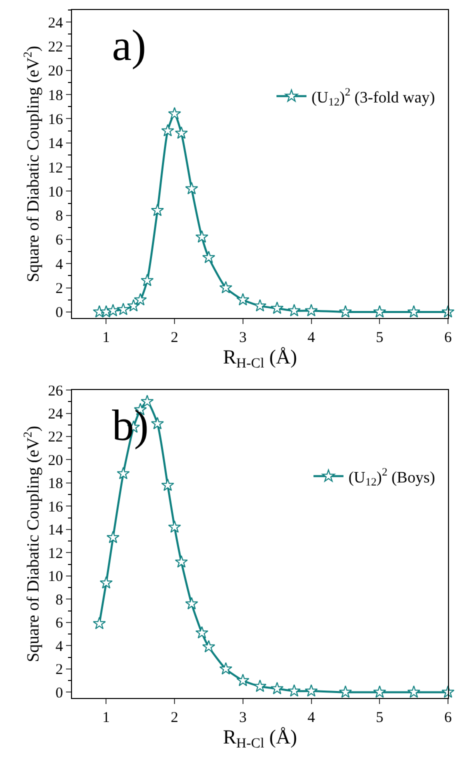  I want to click on legend-label: (U$_{12}$)$^{2}$ (Boys), so click(392, 477).